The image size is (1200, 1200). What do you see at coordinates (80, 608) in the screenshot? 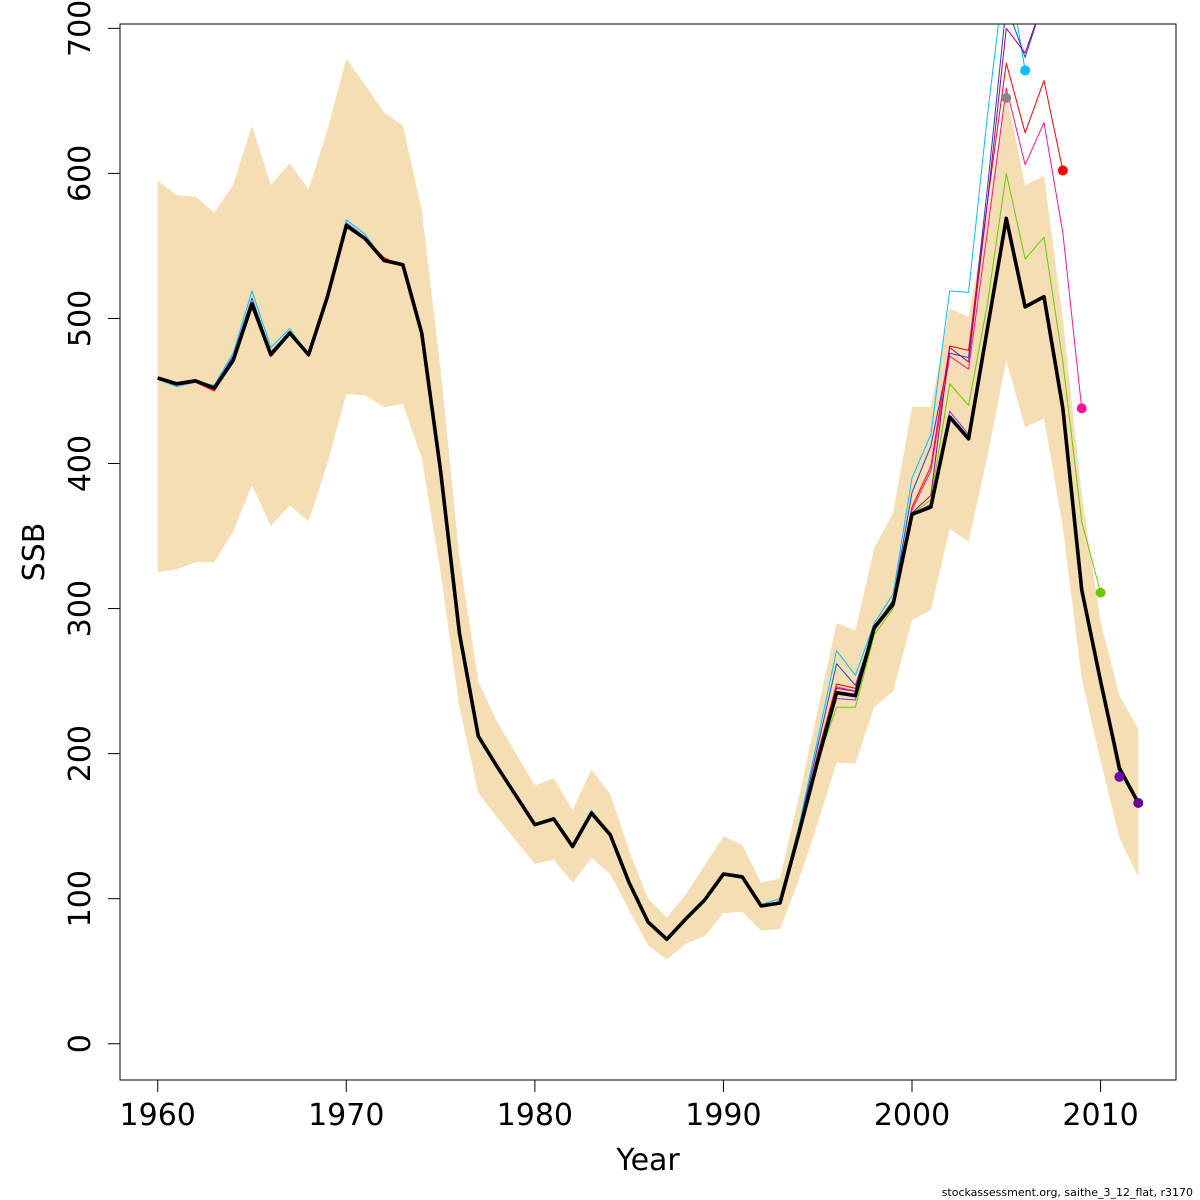
I see `y-tick-label: 300` at bounding box center [80, 608].